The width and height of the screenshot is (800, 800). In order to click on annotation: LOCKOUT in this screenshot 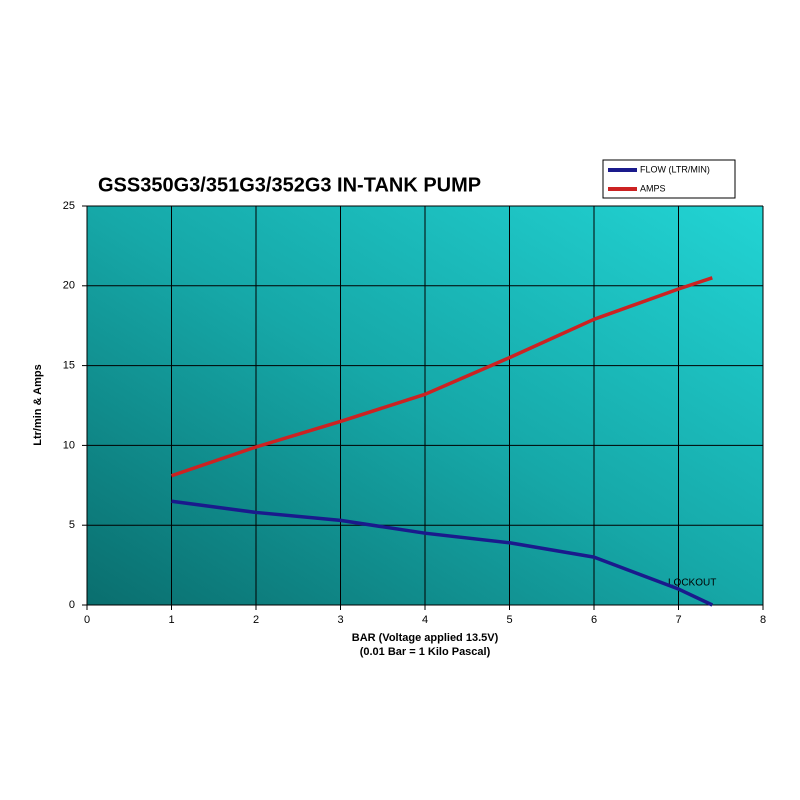, I will do `click(692, 583)`.